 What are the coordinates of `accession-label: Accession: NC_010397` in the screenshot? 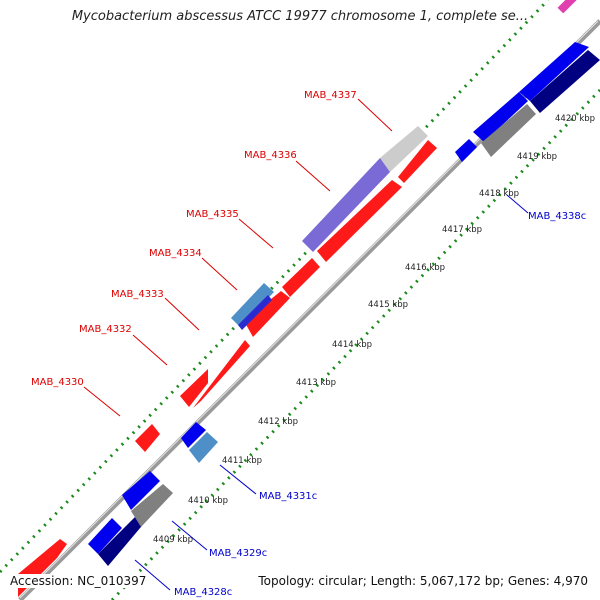 It's located at (78, 581).